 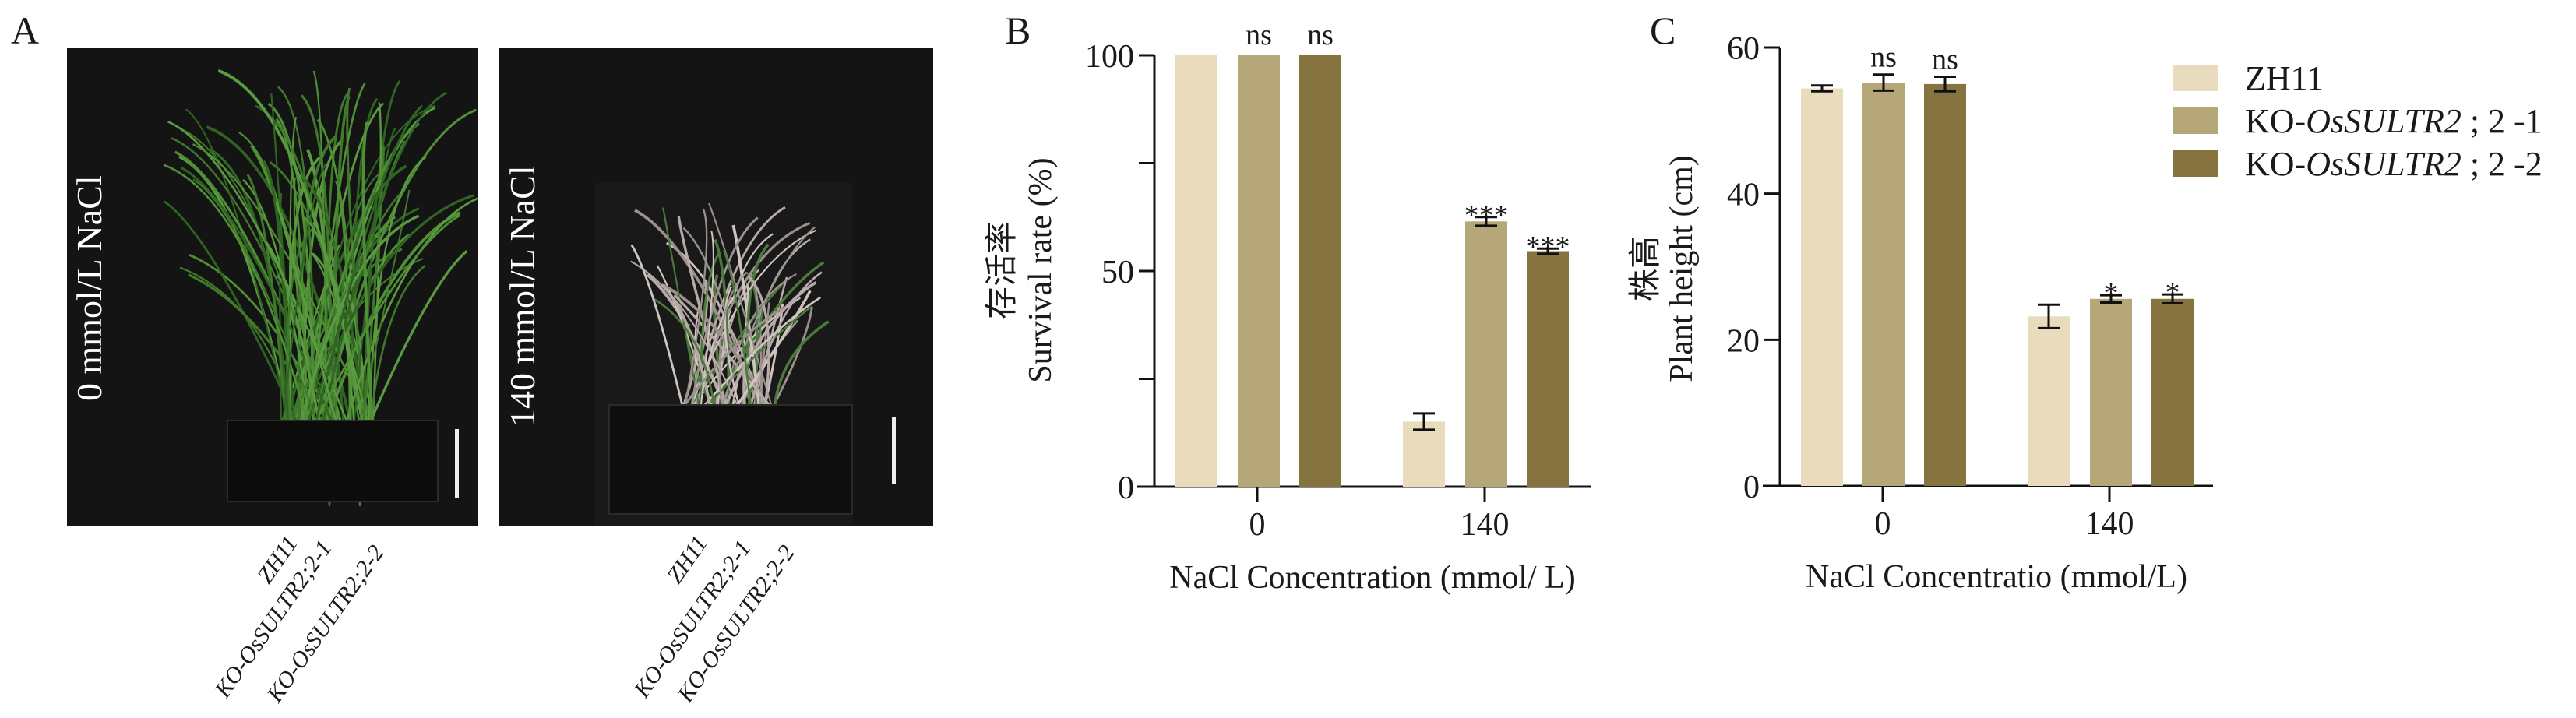 I want to click on condition-label: 140 mmol/L NaCl, so click(x=522, y=296).